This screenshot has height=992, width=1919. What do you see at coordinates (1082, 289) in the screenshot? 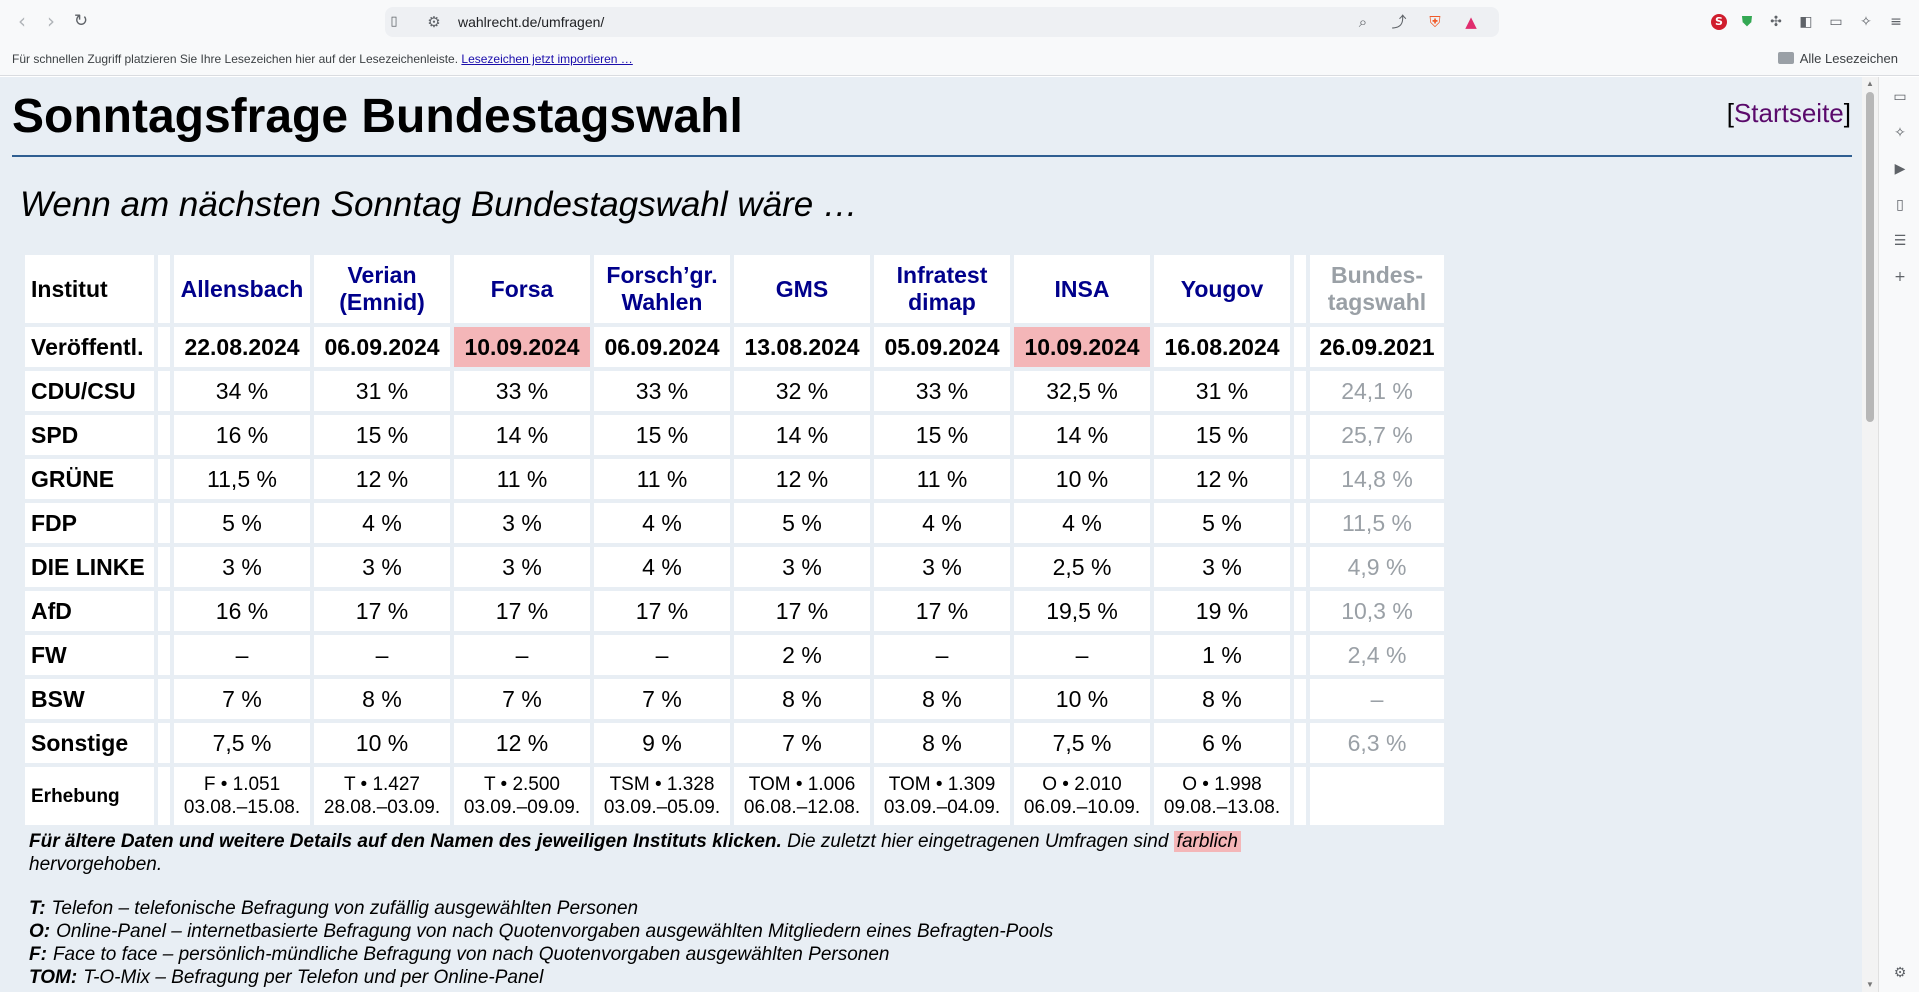
I see `institute-link: INSA` at bounding box center [1082, 289].